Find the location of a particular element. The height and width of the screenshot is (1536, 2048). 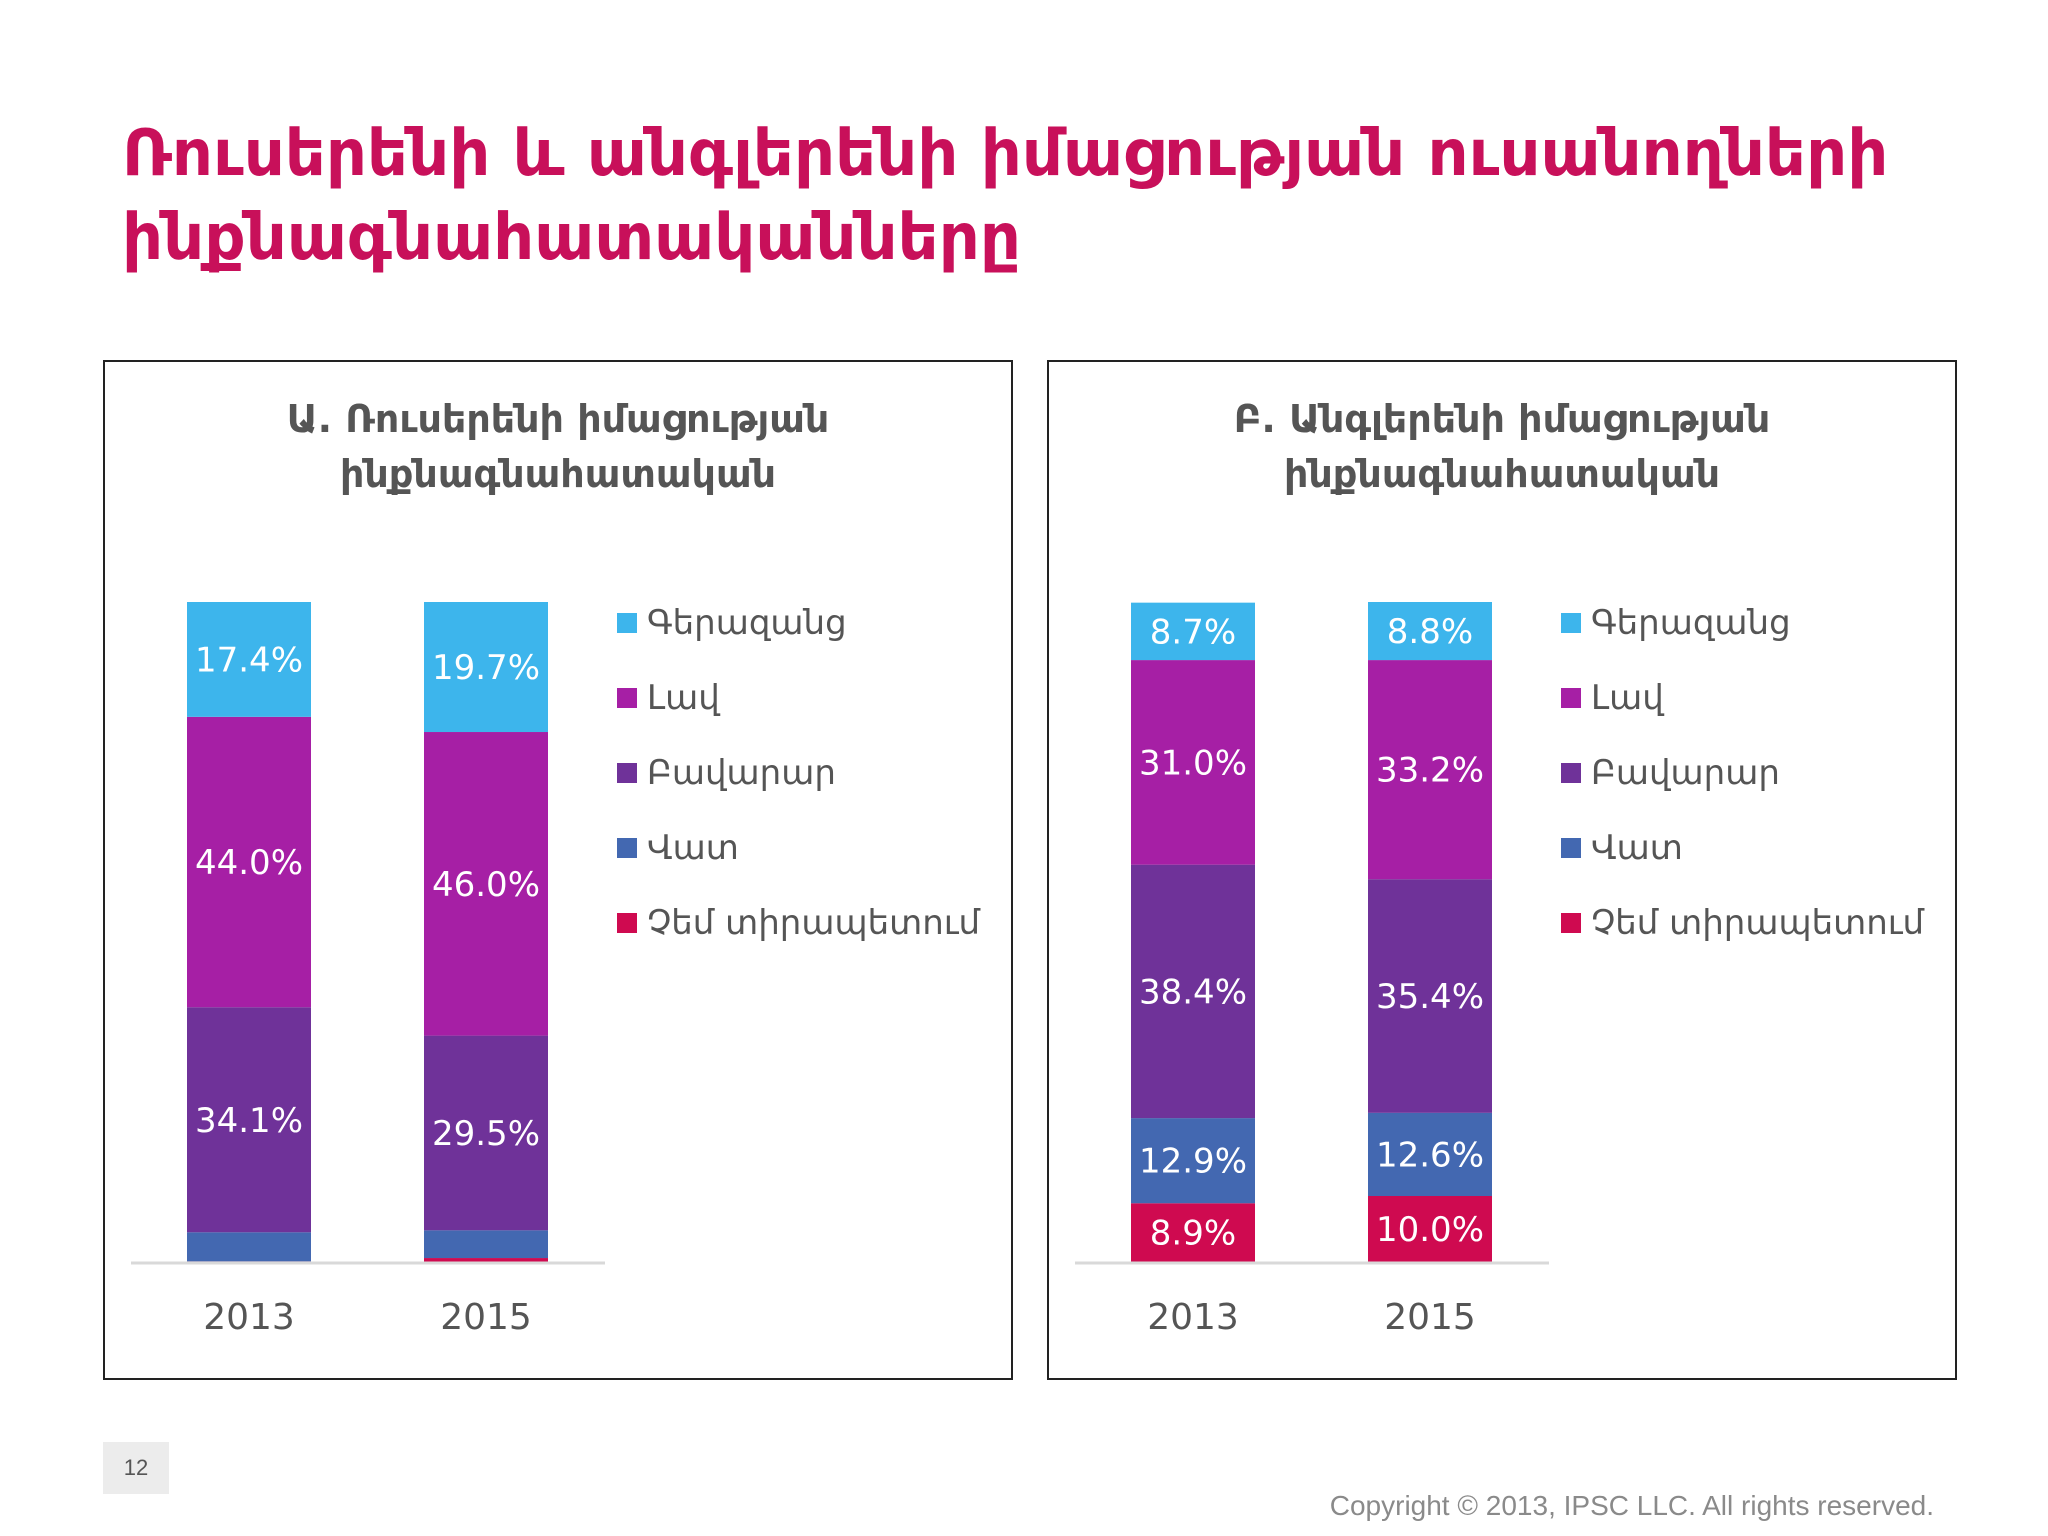

data-label: 34.1% is located at coordinates (249, 1121).